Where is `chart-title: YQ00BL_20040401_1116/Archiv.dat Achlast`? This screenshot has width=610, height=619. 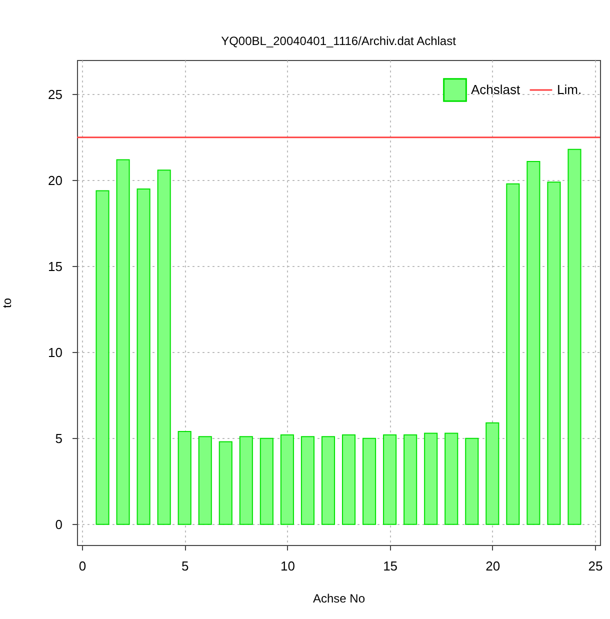
chart-title: YQ00BL_20040401_1116/Archiv.dat Achlast is located at coordinates (339, 41).